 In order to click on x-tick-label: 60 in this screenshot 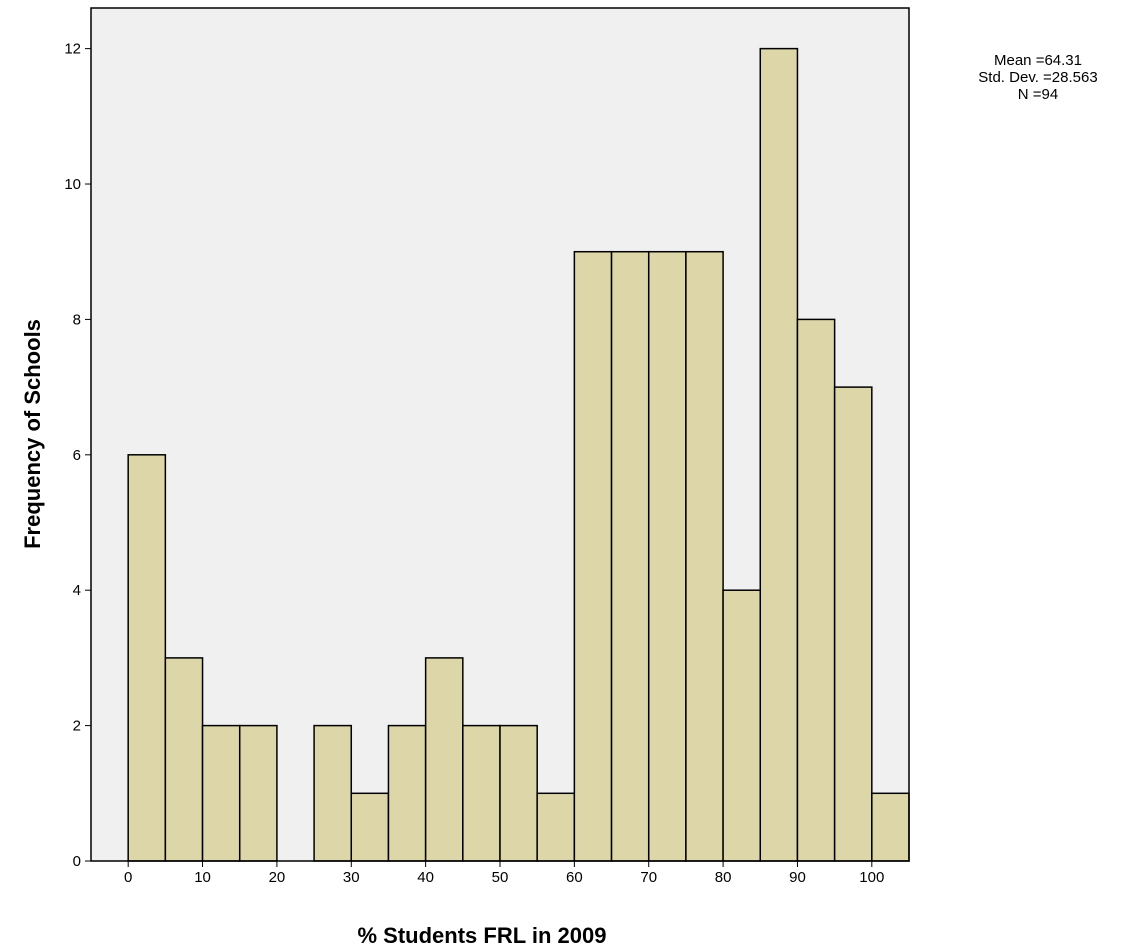, I will do `click(574, 877)`.